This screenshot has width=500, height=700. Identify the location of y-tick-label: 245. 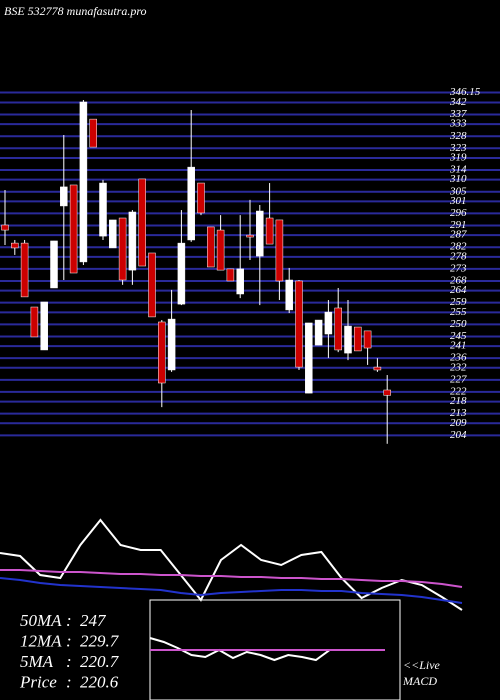
(458, 336).